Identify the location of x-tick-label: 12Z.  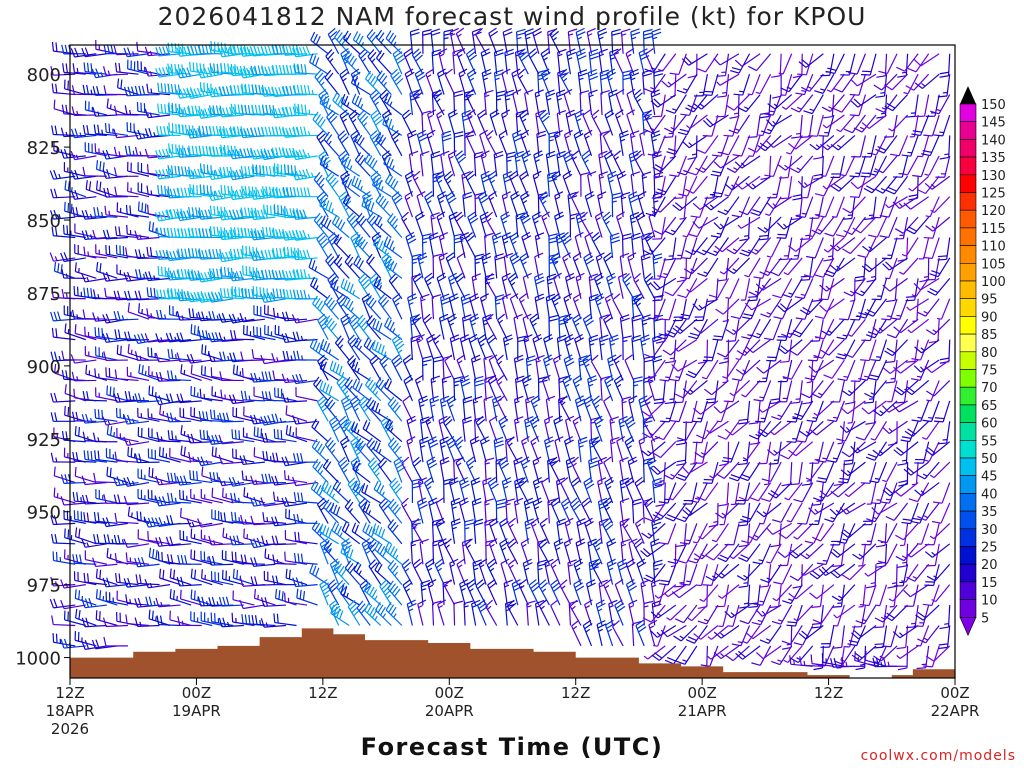
(575, 693).